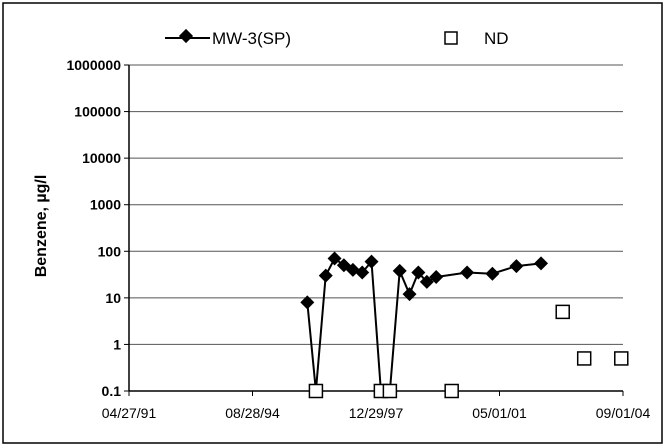  Describe the element at coordinates (252, 413) in the screenshot. I see `x-tick-label: 08/28/94` at that location.